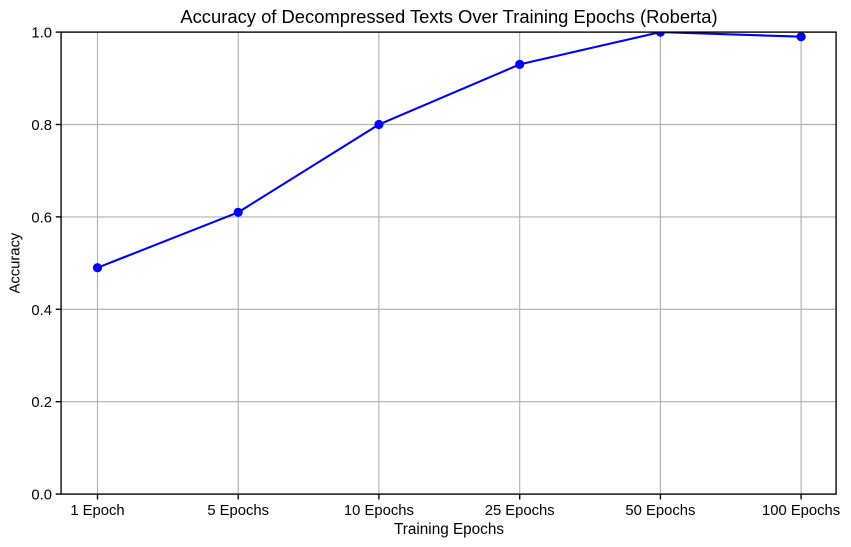 The height and width of the screenshot is (547, 851). I want to click on svg-text: Training Epochs, so click(449, 529).